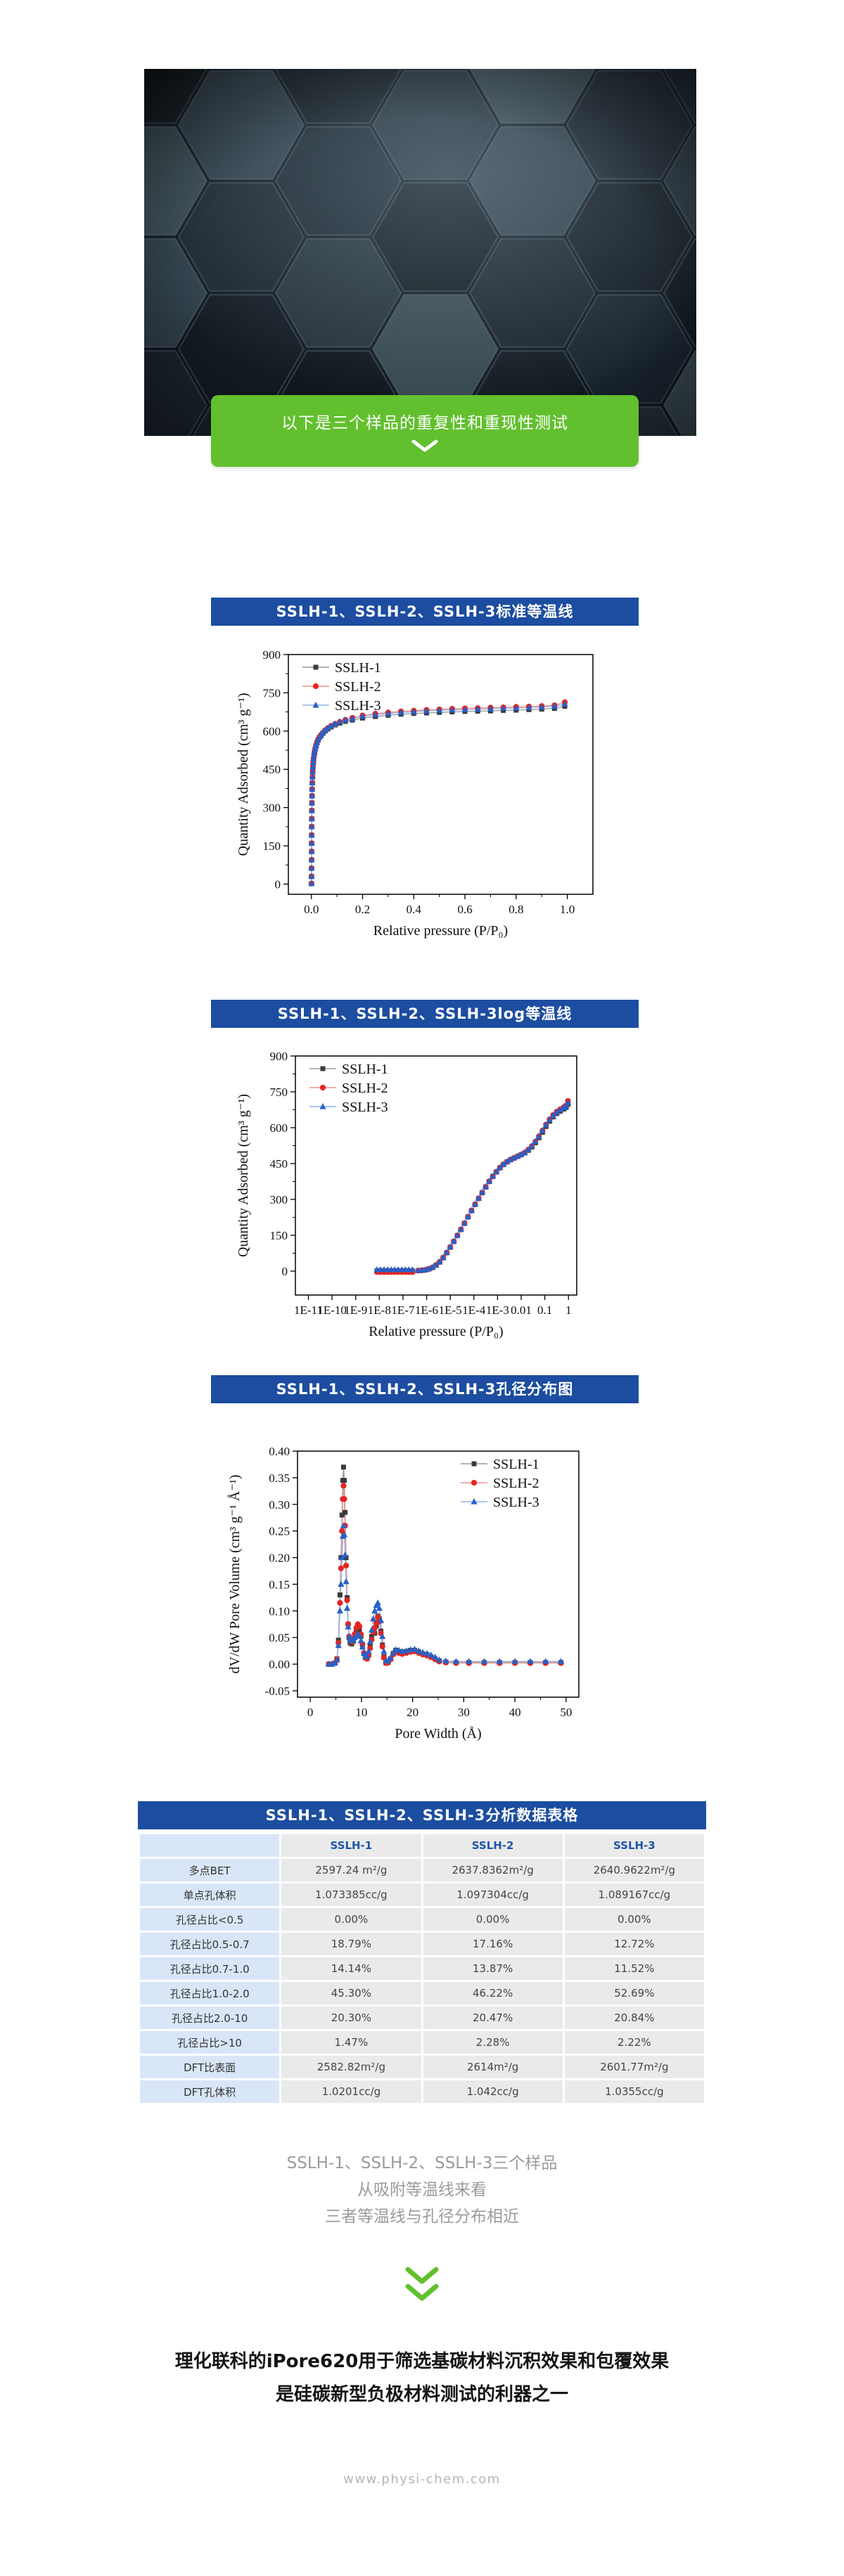  Describe the element at coordinates (210, 1894) in the screenshot. I see `table-row-label: 单点孔体积` at that location.